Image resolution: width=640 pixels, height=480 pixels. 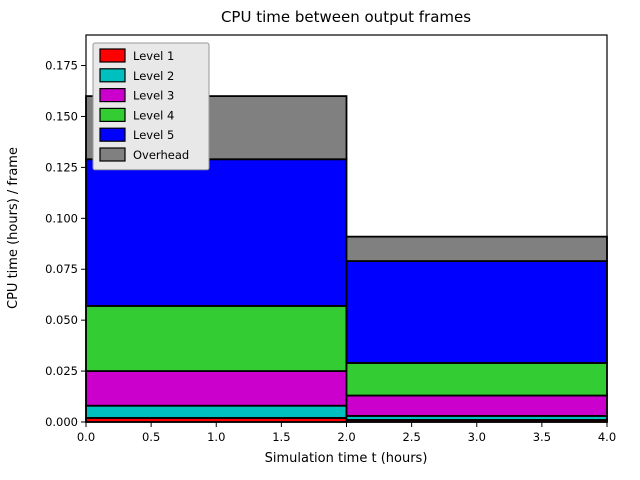 What do you see at coordinates (346, 17) in the screenshot?
I see `chart-title: CPU time between output frames` at bounding box center [346, 17].